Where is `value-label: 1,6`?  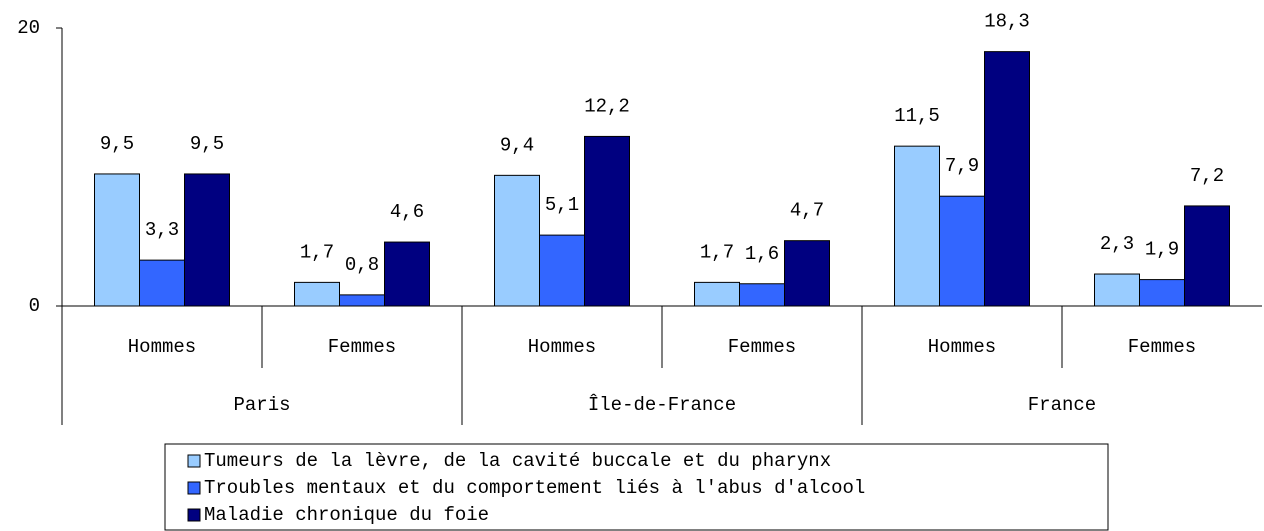
value-label: 1,6 is located at coordinates (762, 254).